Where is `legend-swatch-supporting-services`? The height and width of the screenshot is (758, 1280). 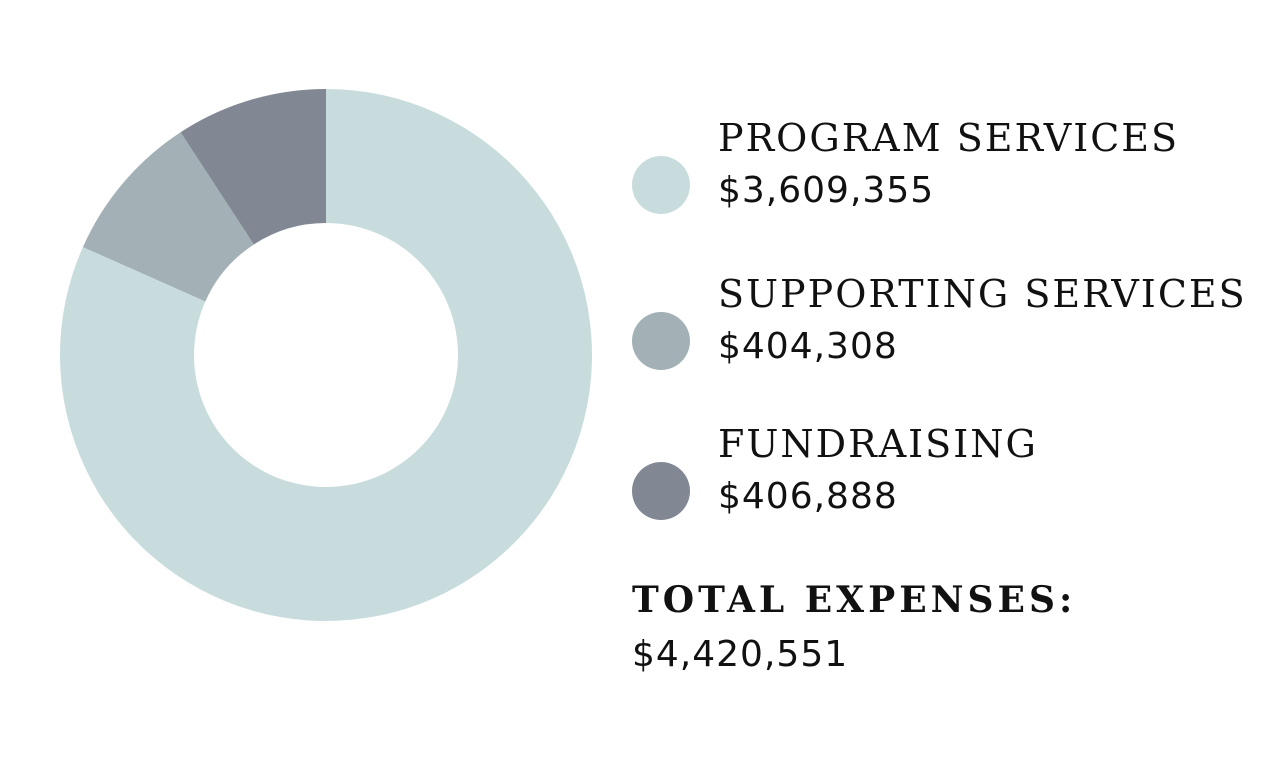 legend-swatch-supporting-services is located at coordinates (661, 341).